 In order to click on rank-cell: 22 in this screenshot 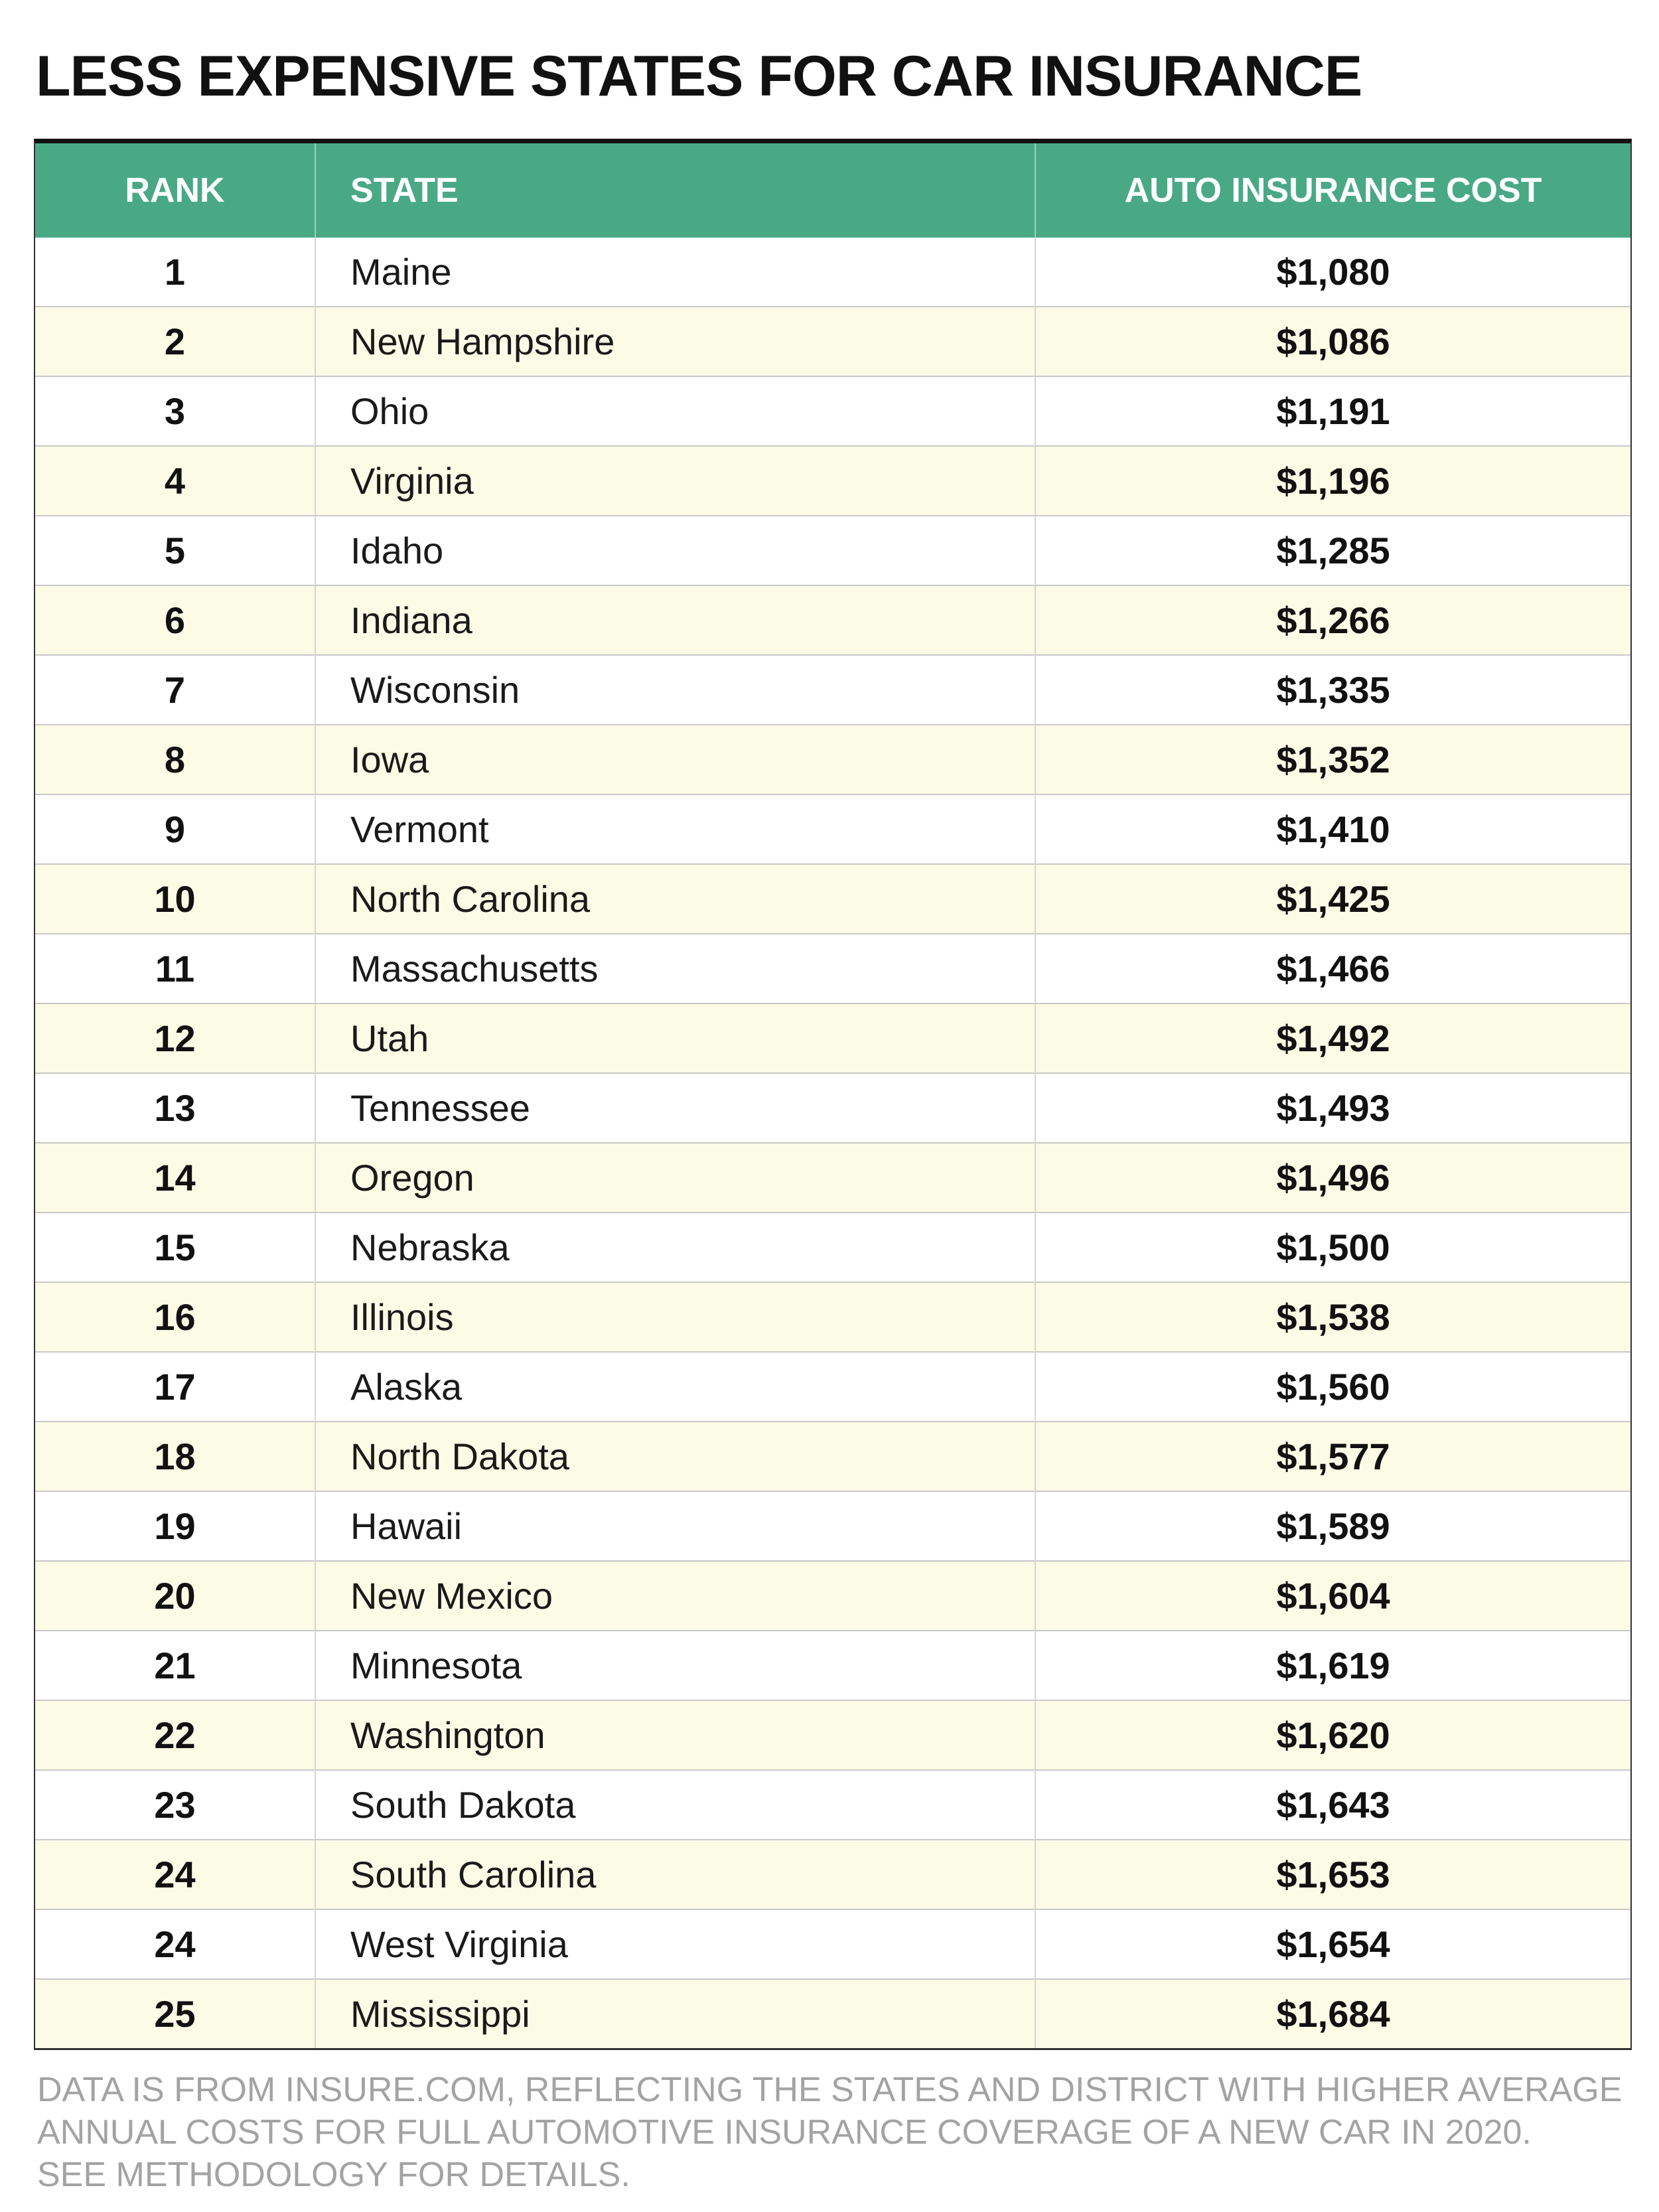, I will do `click(175, 1735)`.